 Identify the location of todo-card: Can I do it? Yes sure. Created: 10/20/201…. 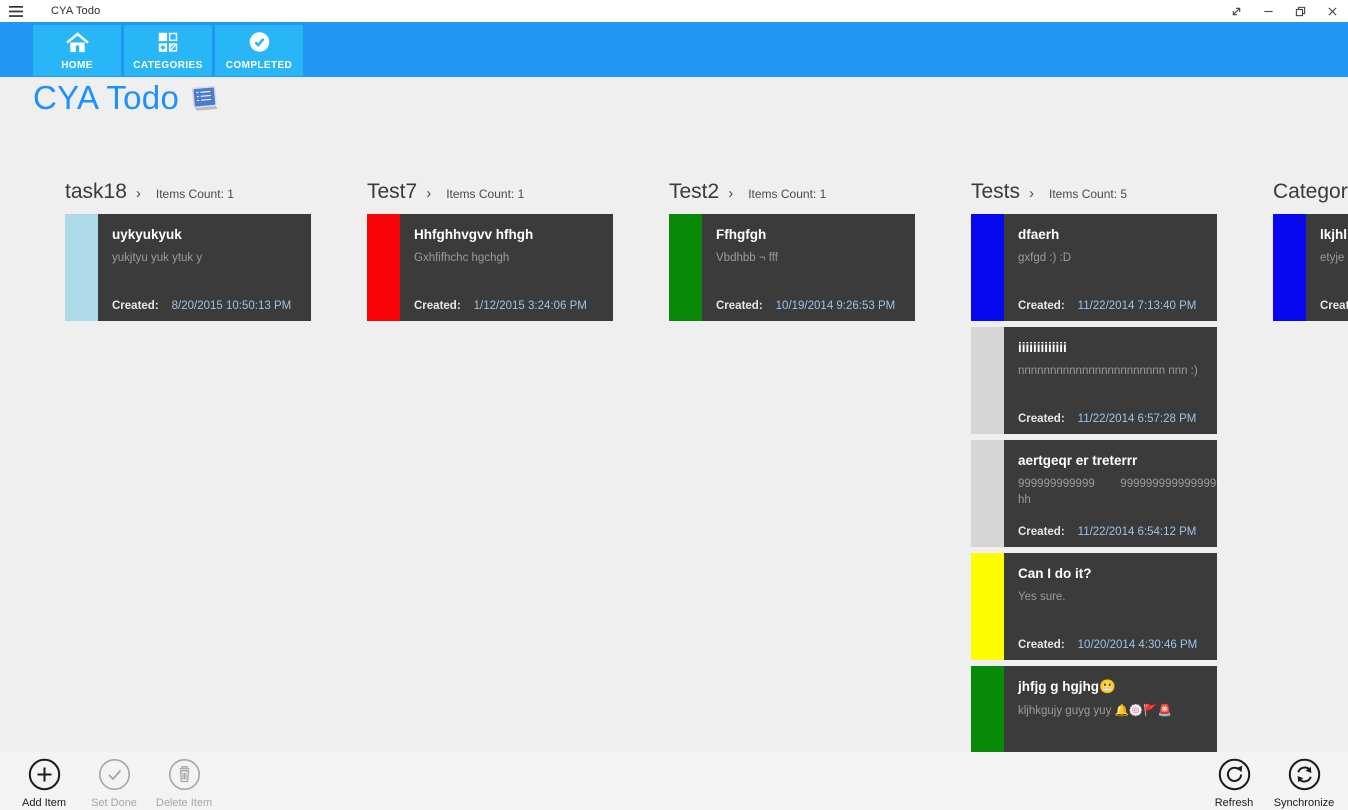
(1094, 606).